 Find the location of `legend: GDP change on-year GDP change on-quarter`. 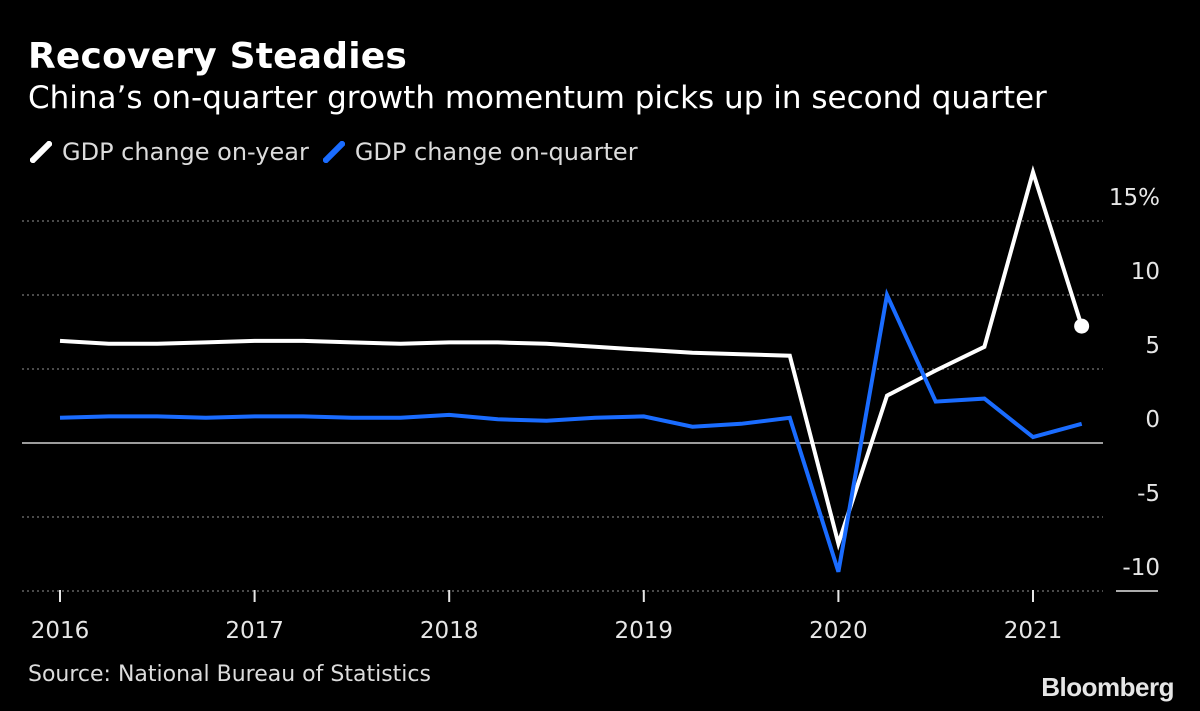

legend: GDP change on-year GDP change on-quarter is located at coordinates (334, 152).